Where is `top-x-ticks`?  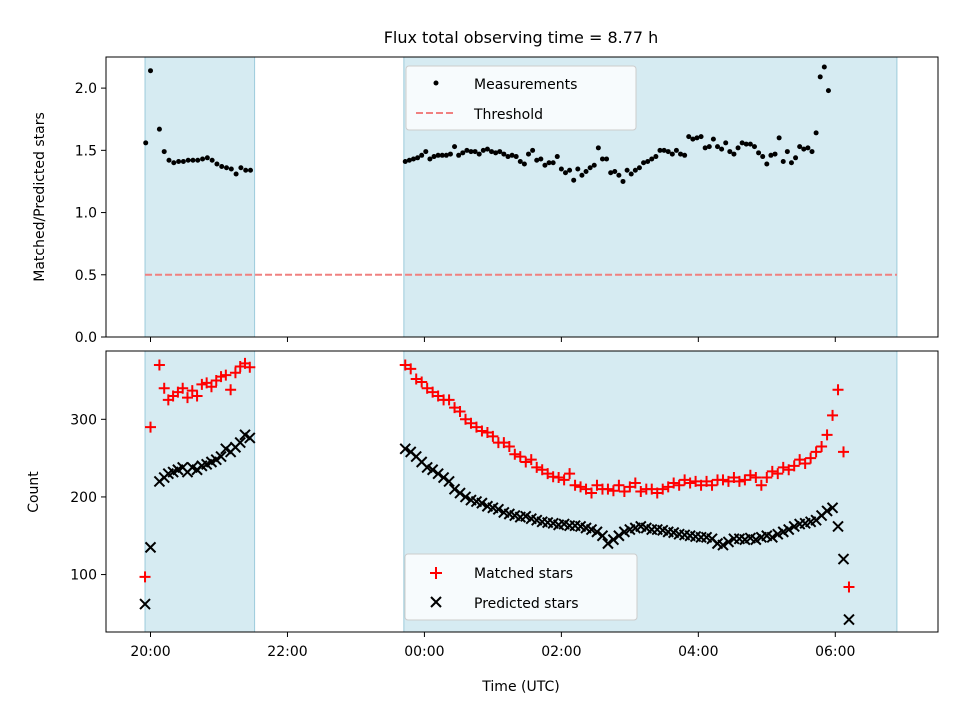 top-x-ticks is located at coordinates (493, 339).